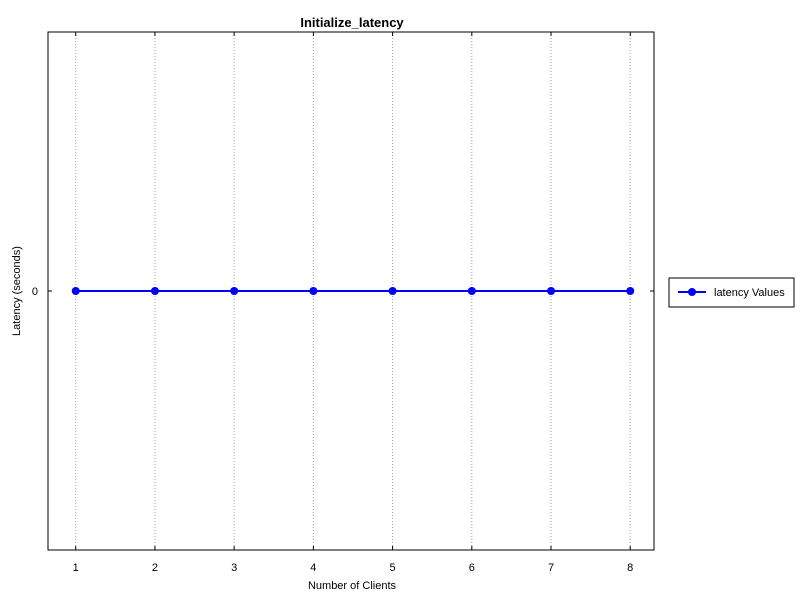  I want to click on x-axis-label: Number of Clients, so click(352, 586).